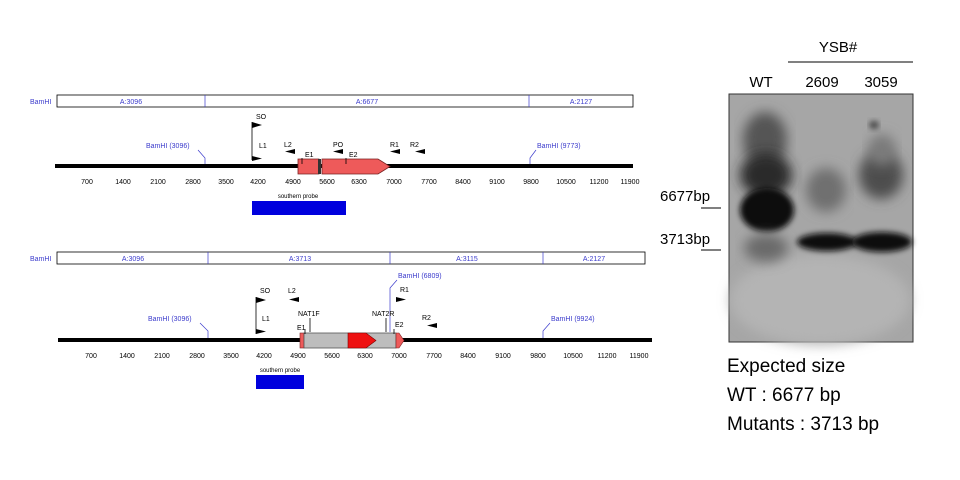  I want to click on mutant-tick-label: 700, so click(91, 356).